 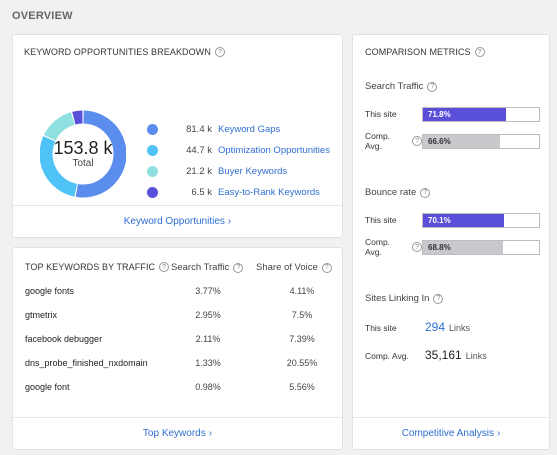 I want to click on keyword-cell: google font, so click(x=47, y=387).